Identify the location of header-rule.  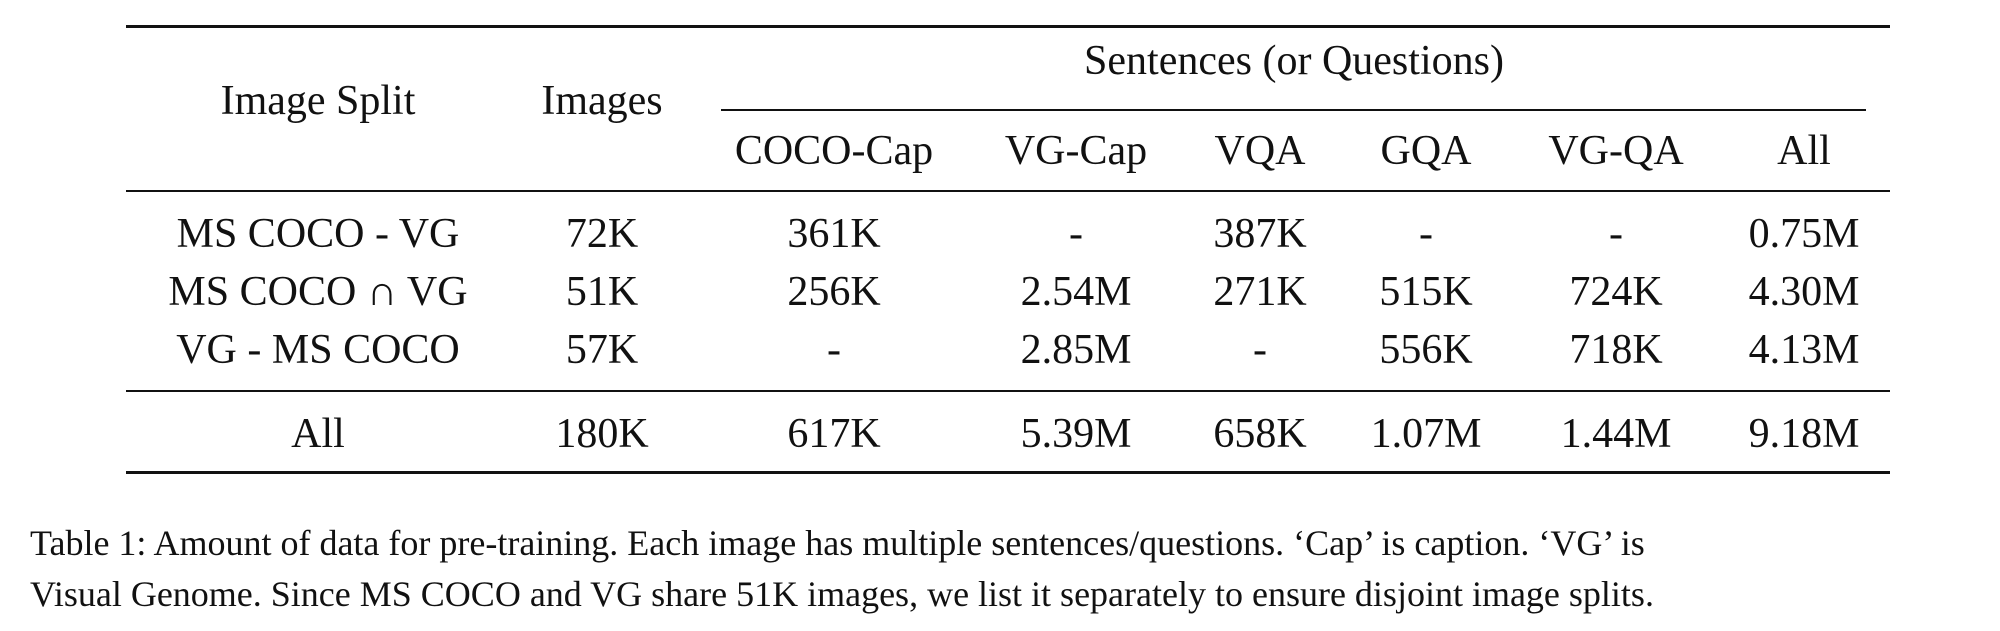
(1008, 191).